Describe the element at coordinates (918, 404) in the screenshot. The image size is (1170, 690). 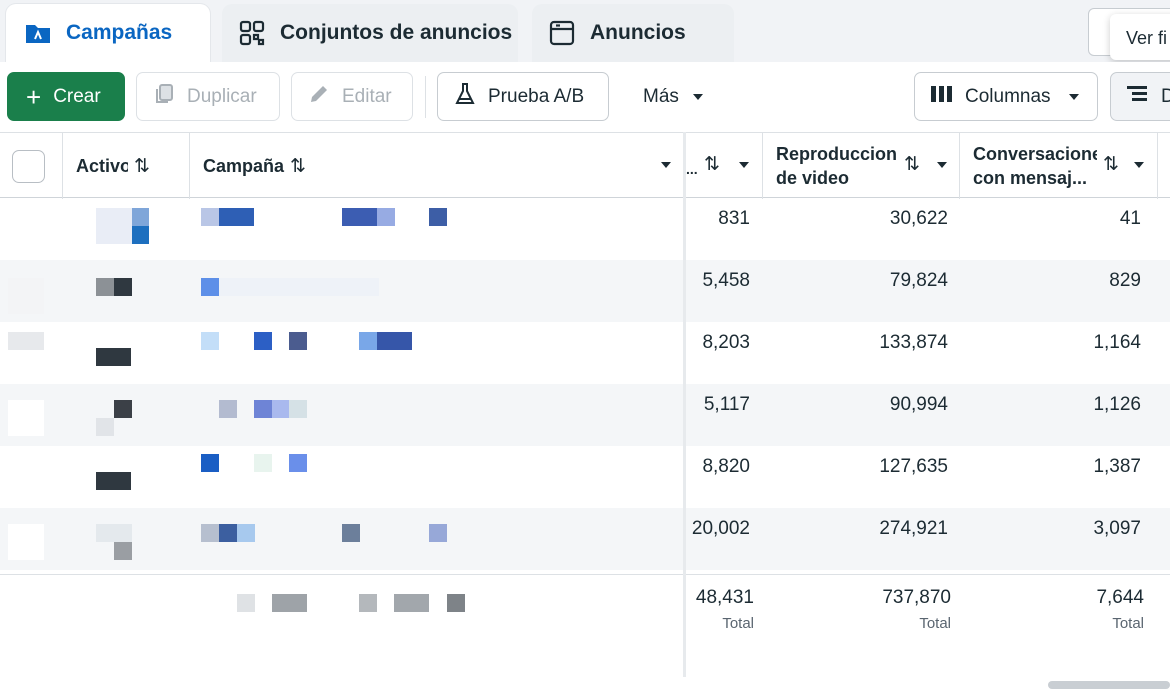
I see `cell-video-plays: 90,994` at that location.